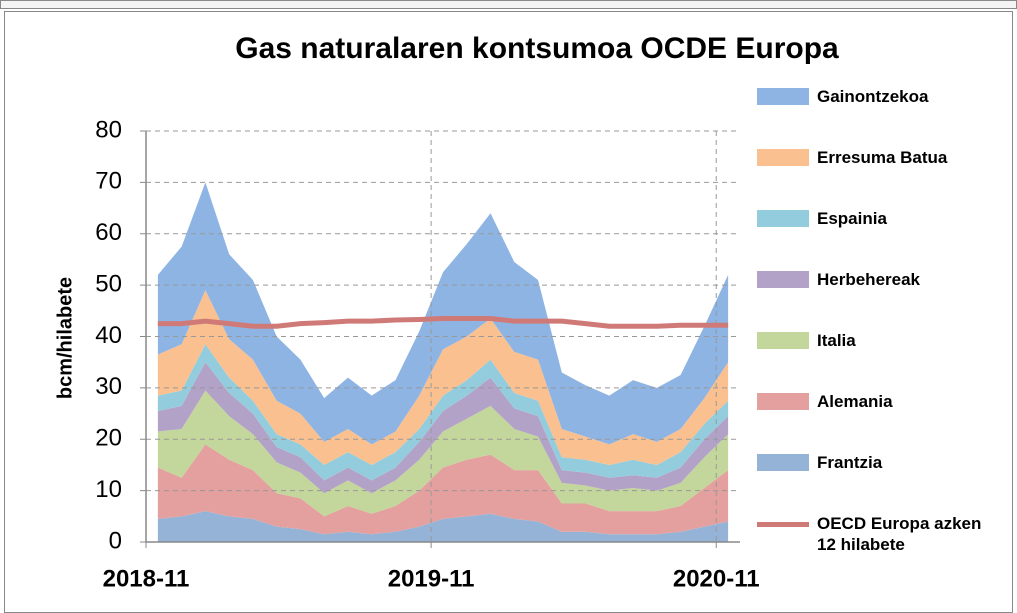  Describe the element at coordinates (873, 96) in the screenshot. I see `legend-label: Gainontzekoa` at that location.